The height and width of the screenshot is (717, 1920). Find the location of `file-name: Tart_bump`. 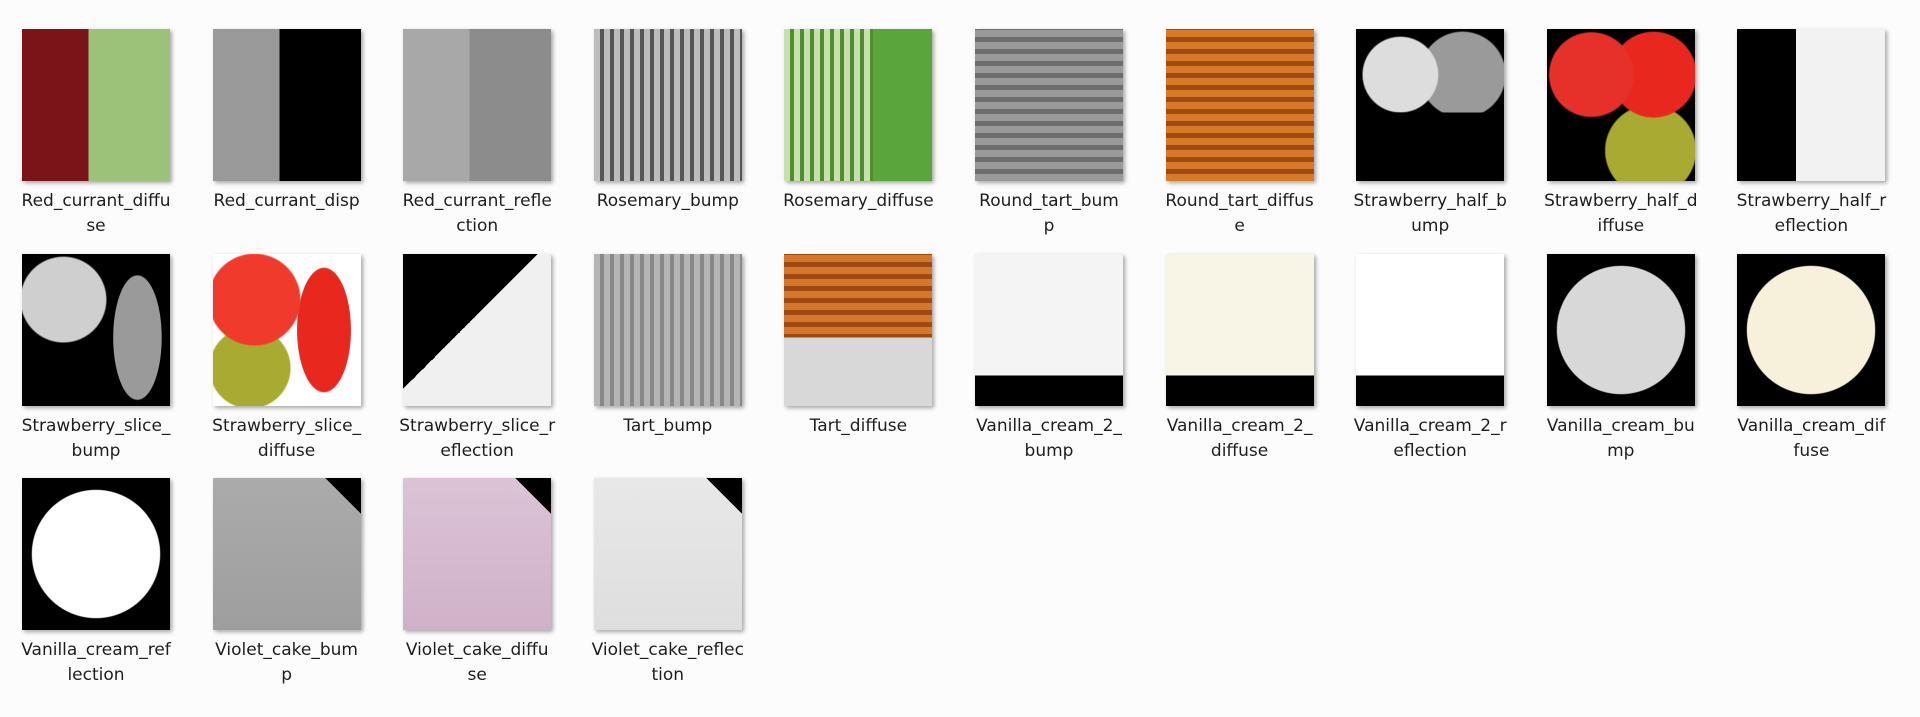

file-name: Tart_bump is located at coordinates (668, 426).